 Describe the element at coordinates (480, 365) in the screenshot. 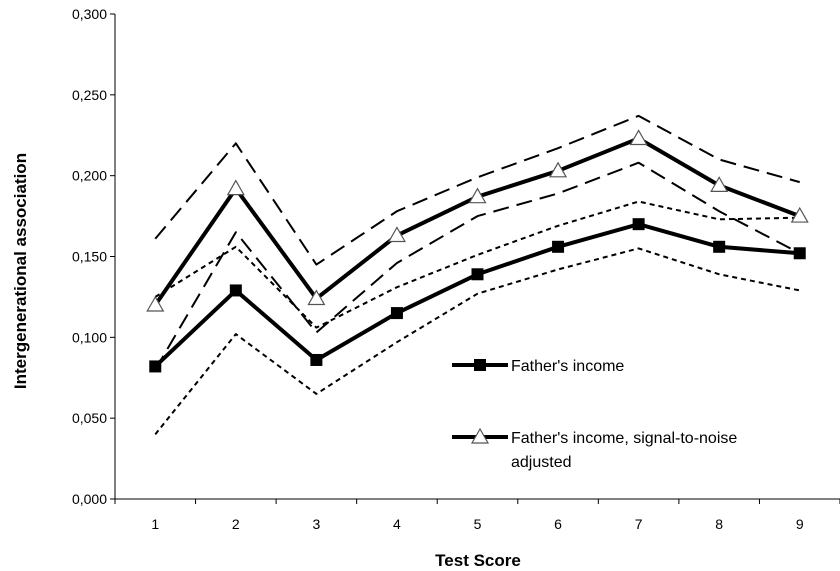

I see `legend-marker-square` at that location.